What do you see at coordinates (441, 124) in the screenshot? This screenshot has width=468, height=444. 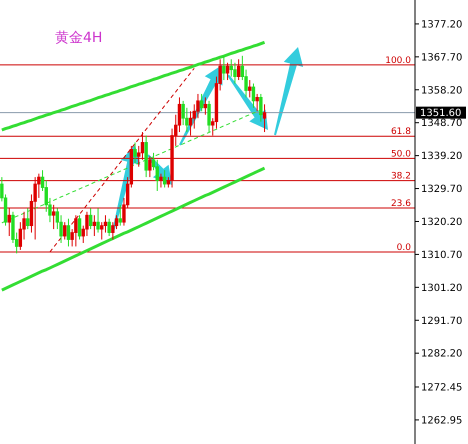 I see `y-tick-label: 1348.70` at bounding box center [441, 124].